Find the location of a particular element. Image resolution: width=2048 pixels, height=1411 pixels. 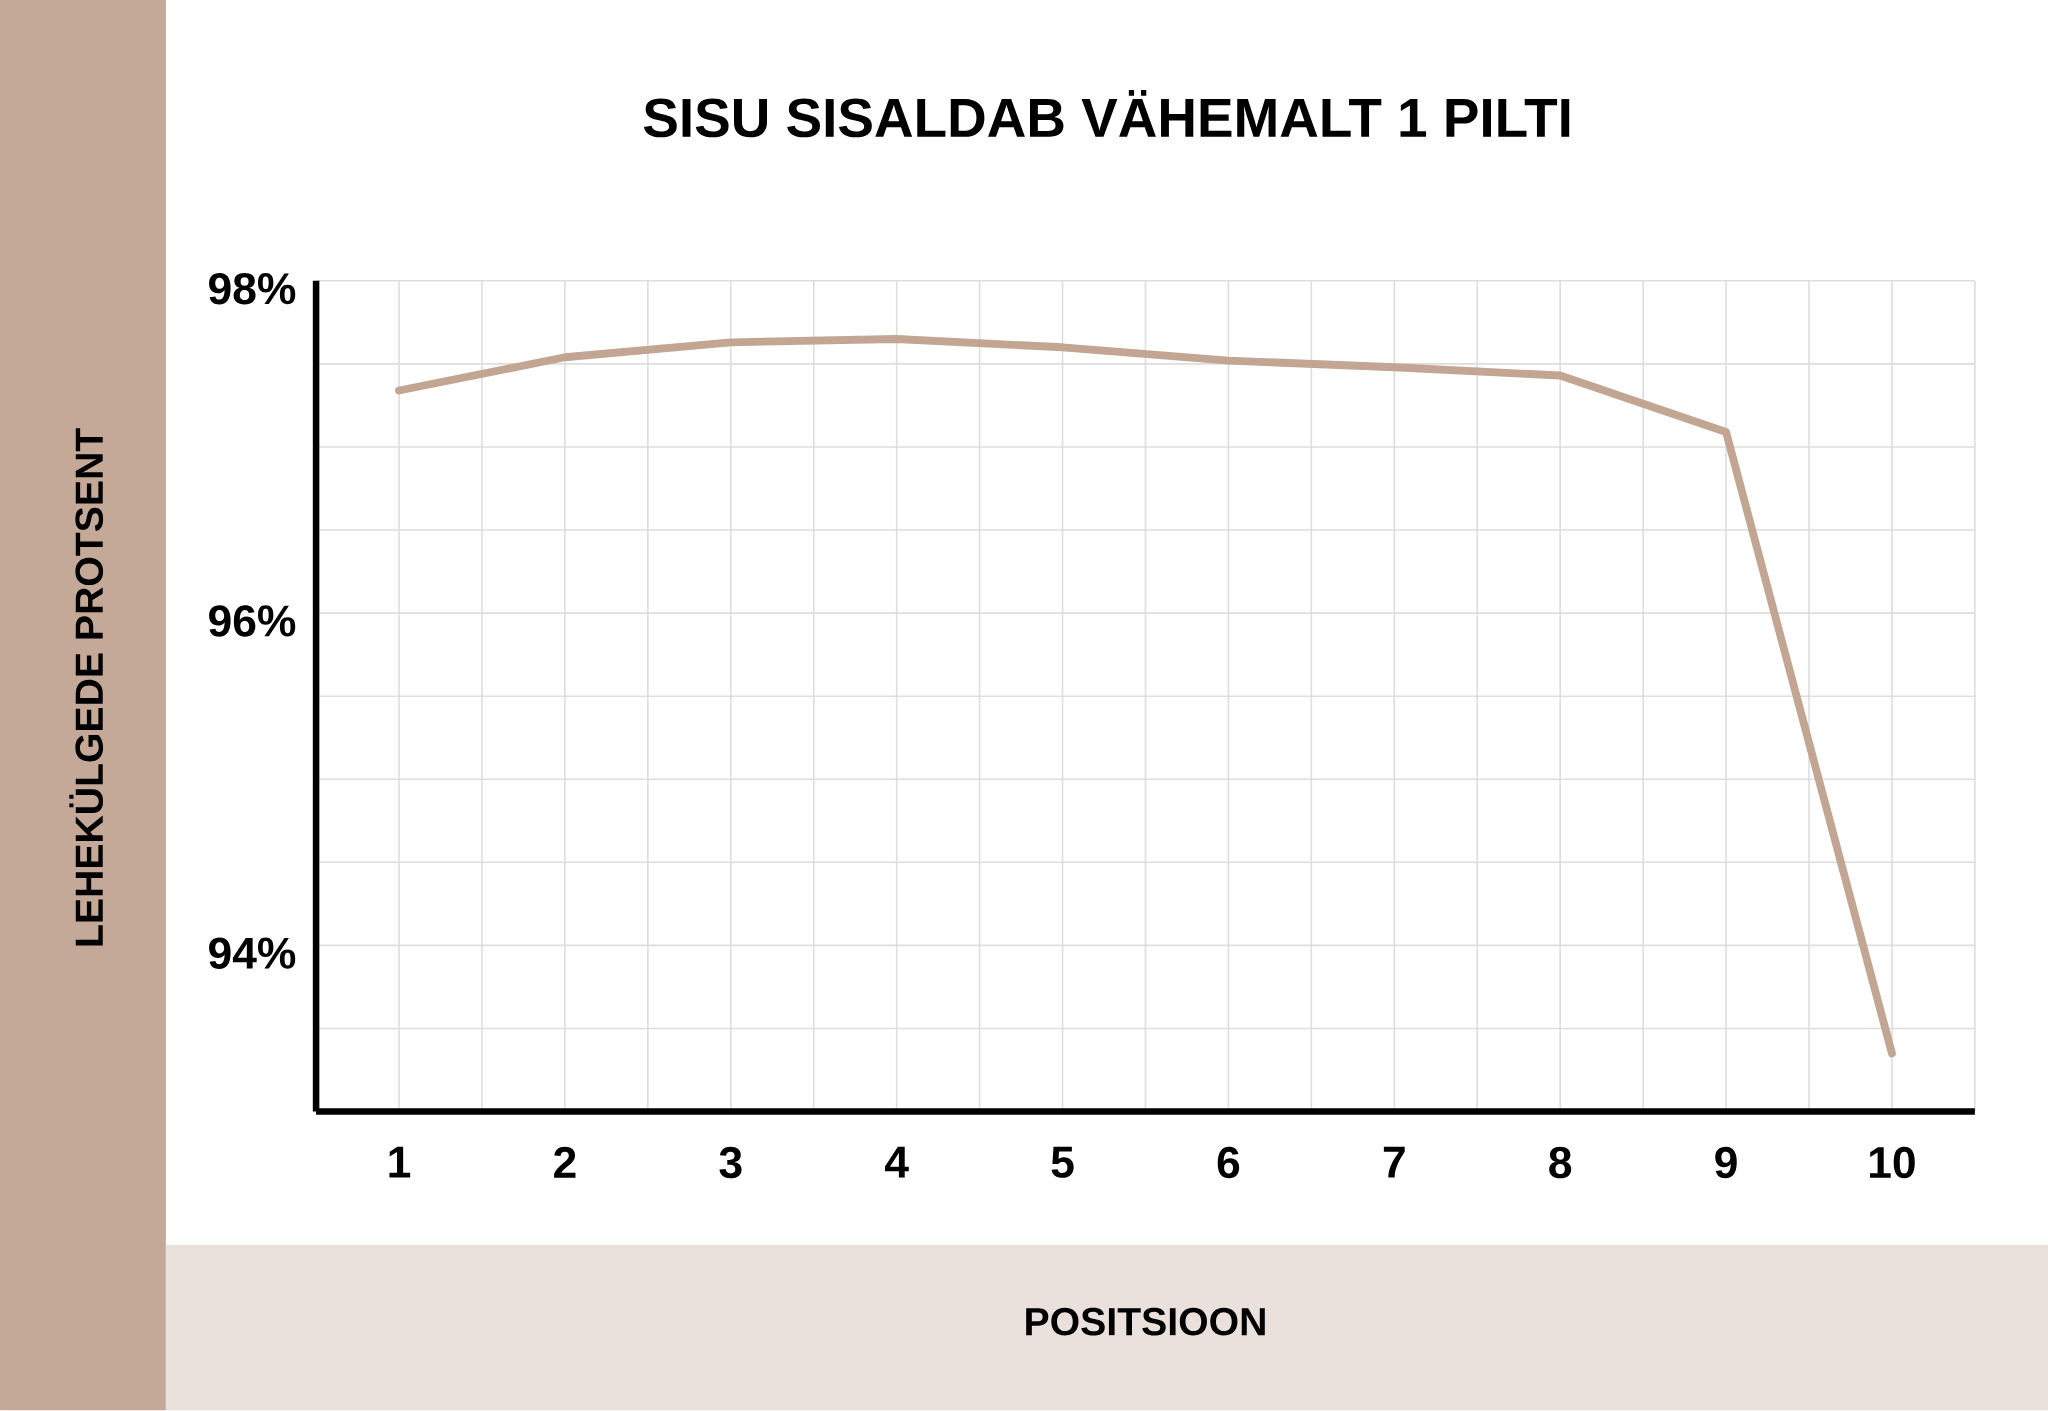

x-tick-label: 4 is located at coordinates (896, 1162).